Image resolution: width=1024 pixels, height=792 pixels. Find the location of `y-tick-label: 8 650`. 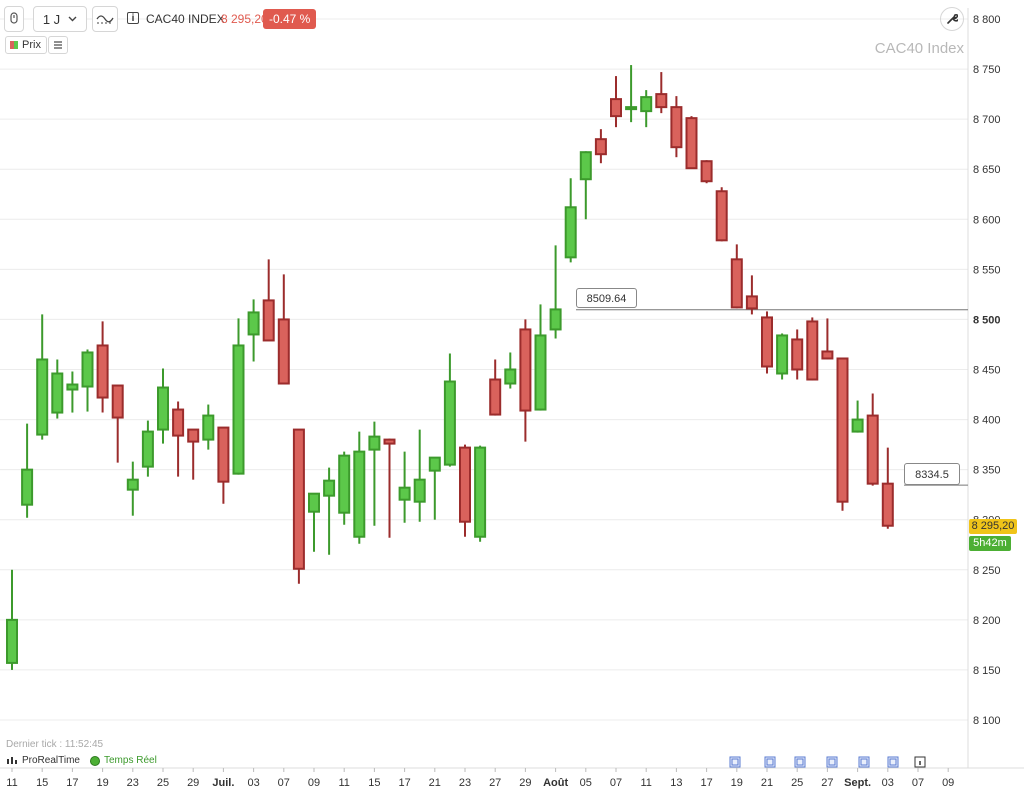

y-tick-label: 8 650 is located at coordinates (987, 170).